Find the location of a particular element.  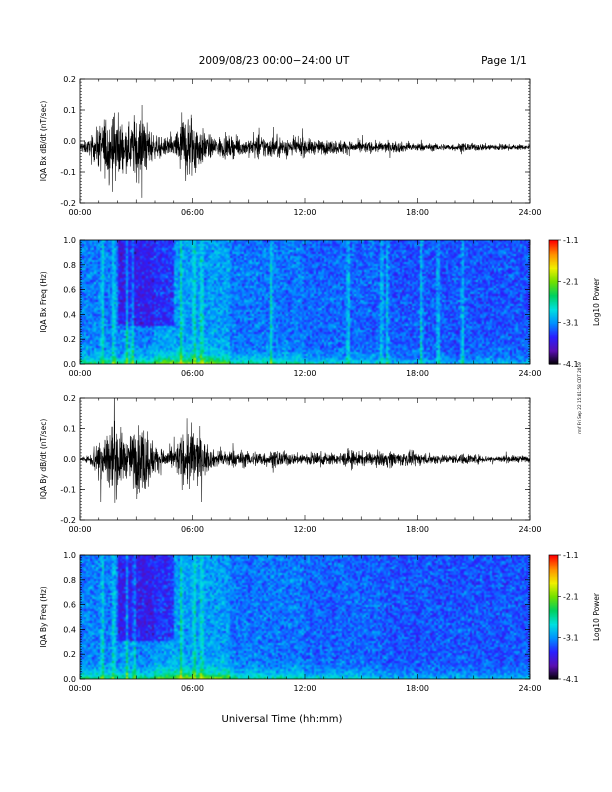

colorbar: -1.1 -2.1 -3.1 -4.1 Log10 Power is located at coordinates (574, 302).